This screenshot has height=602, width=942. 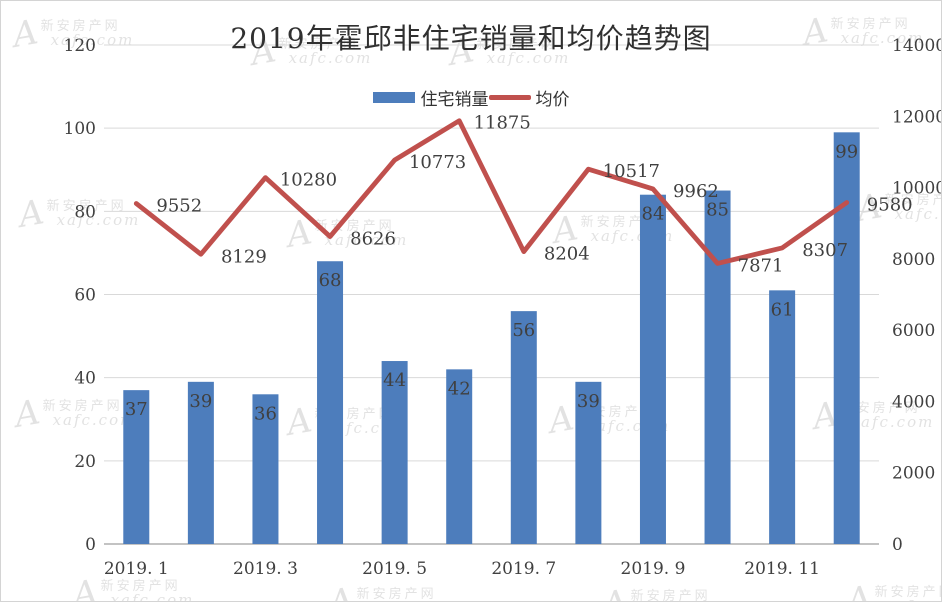 I want to click on bar-value-label: 37, so click(x=136, y=409).